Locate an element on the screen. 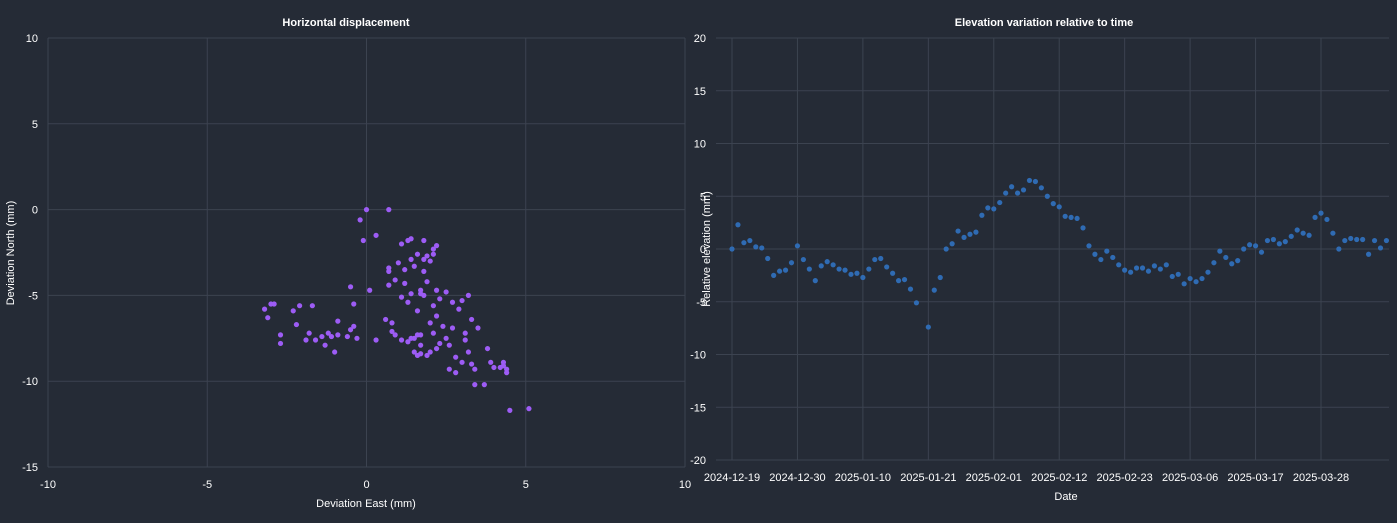 The width and height of the screenshot is (1397, 523). y-tick-label: -15 is located at coordinates (698, 408).